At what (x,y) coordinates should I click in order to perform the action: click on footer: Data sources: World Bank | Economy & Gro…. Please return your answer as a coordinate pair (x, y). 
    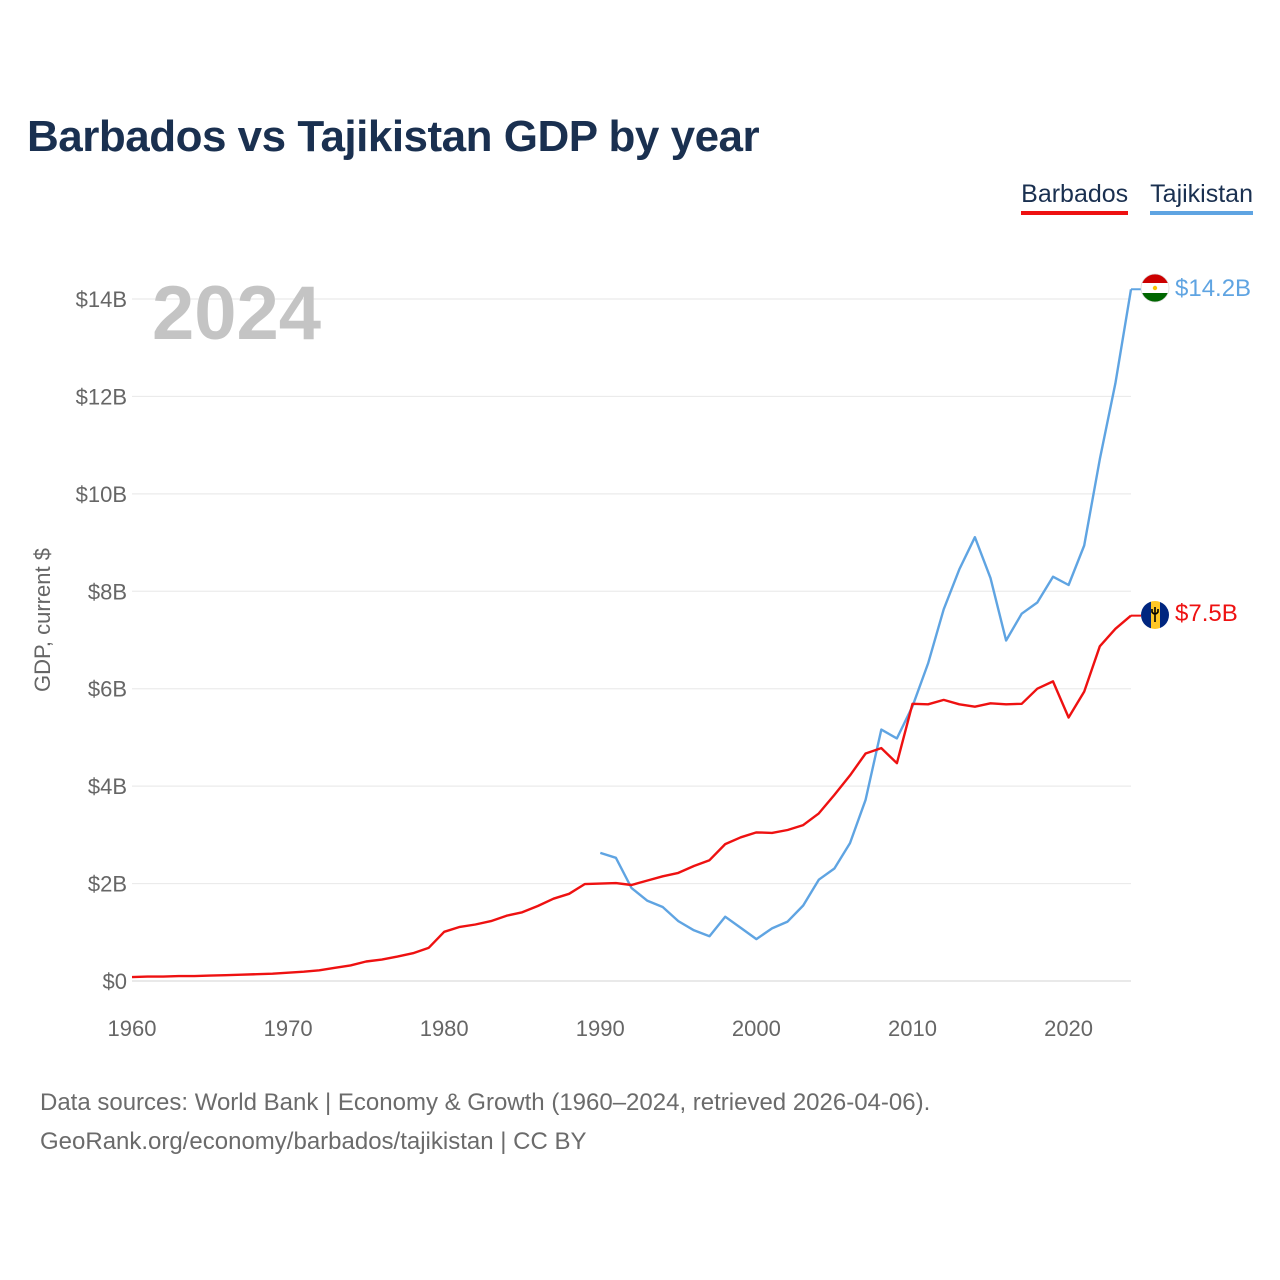
    Looking at the image, I should click on (485, 1122).